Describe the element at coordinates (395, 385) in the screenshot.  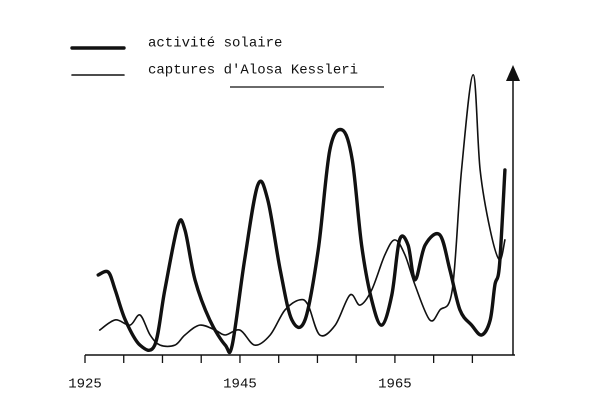
I see `x-tick-label: 1965` at that location.